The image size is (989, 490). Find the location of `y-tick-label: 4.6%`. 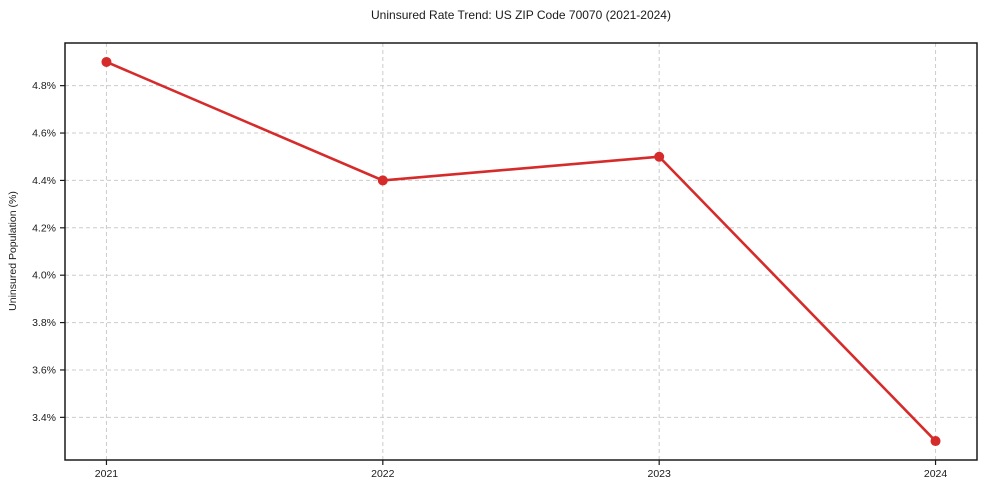

y-tick-label: 4.6% is located at coordinates (44, 134).